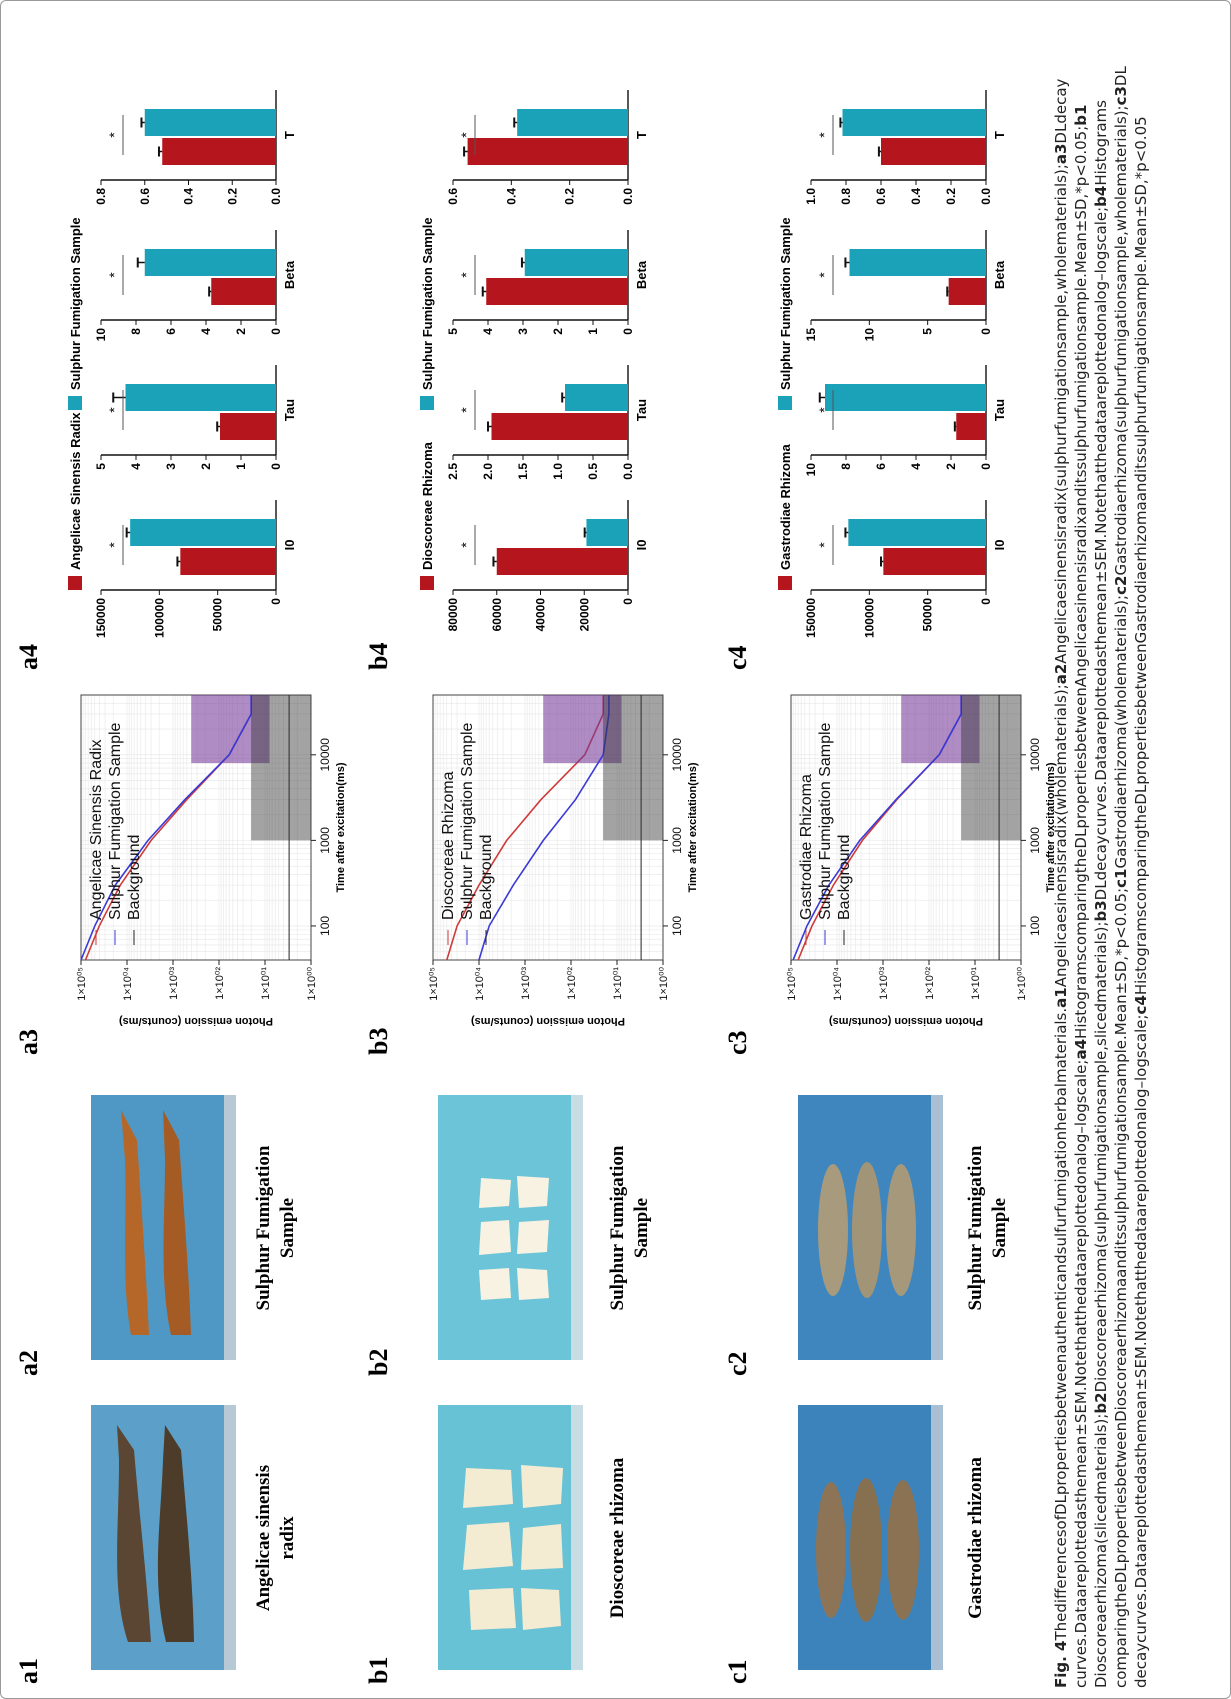 This screenshot has width=1231, height=1699. Describe the element at coordinates (1081, 1129) in the screenshot. I see `caption-run: log–log` at that location.